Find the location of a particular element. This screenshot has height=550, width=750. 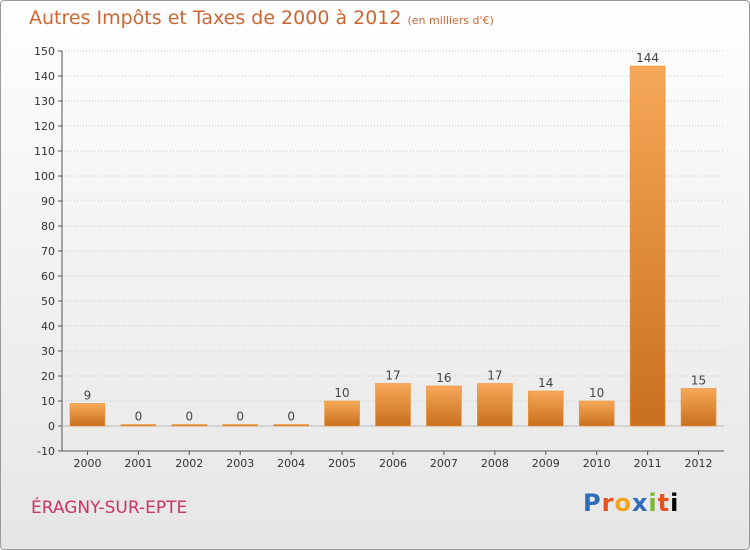

y-tick-label: 140 is located at coordinates (44, 76).